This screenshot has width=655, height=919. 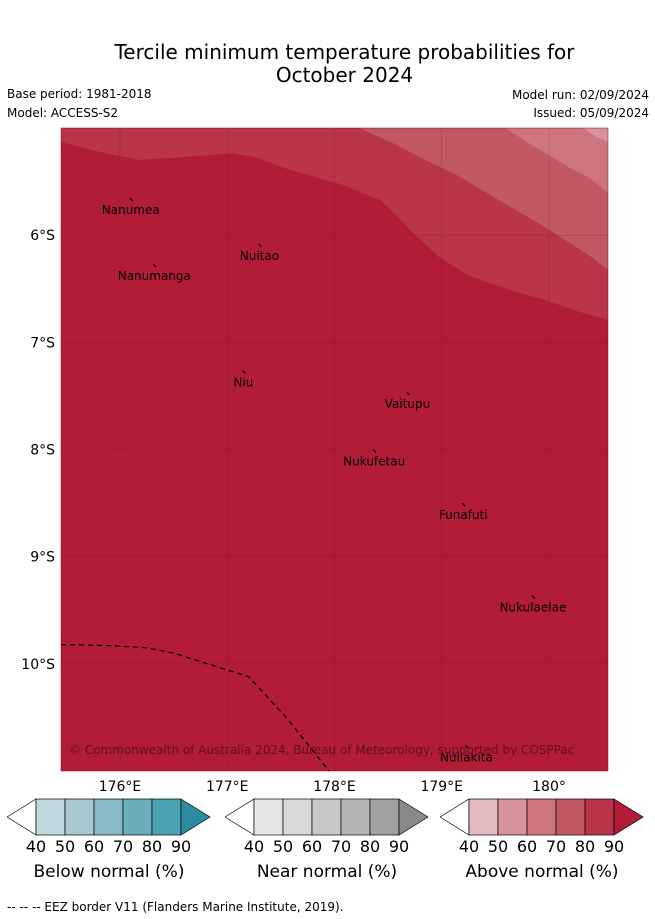 I want to click on eez-border, so click(x=195, y=707).